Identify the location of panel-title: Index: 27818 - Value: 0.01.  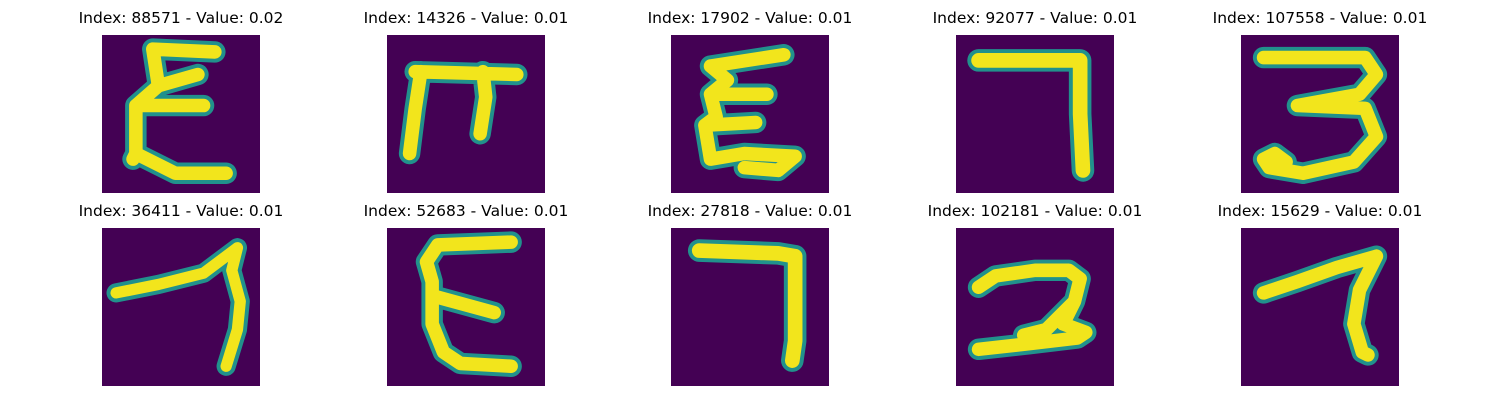
(750, 211).